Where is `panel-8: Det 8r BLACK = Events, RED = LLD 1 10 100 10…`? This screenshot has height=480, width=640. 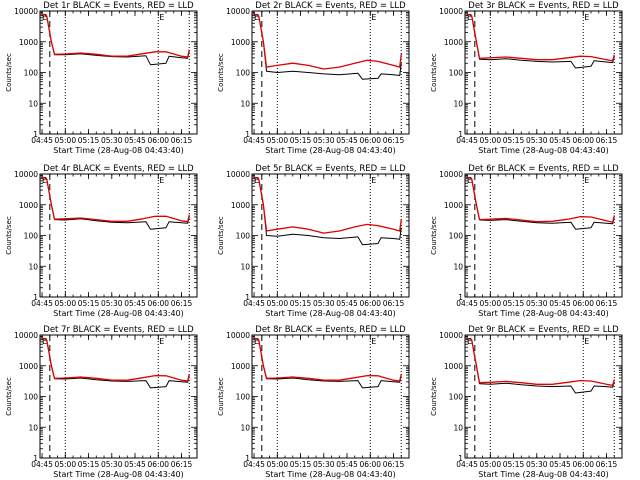 panel-8: Det 8r BLACK = Events, RED = LLD 1 10 100 10… is located at coordinates (313, 402).